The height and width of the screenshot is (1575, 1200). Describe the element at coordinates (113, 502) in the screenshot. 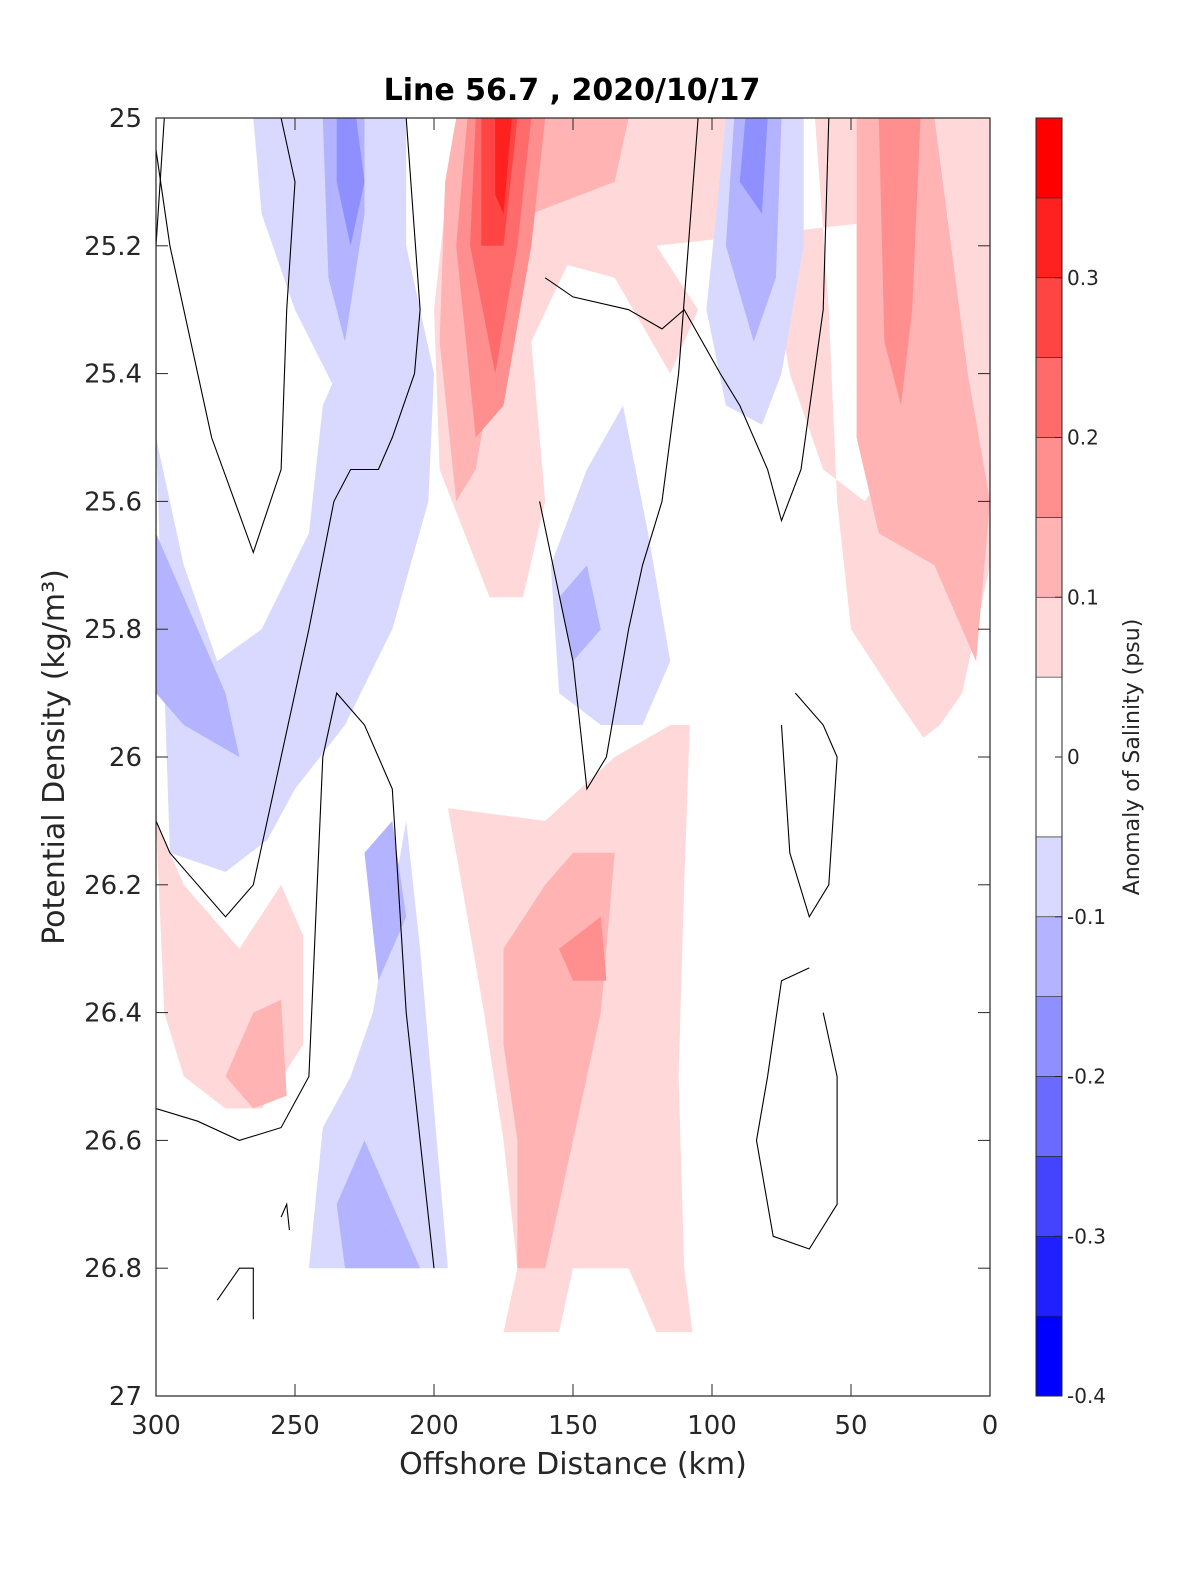

I see `y-tick-label: 25.6` at that location.